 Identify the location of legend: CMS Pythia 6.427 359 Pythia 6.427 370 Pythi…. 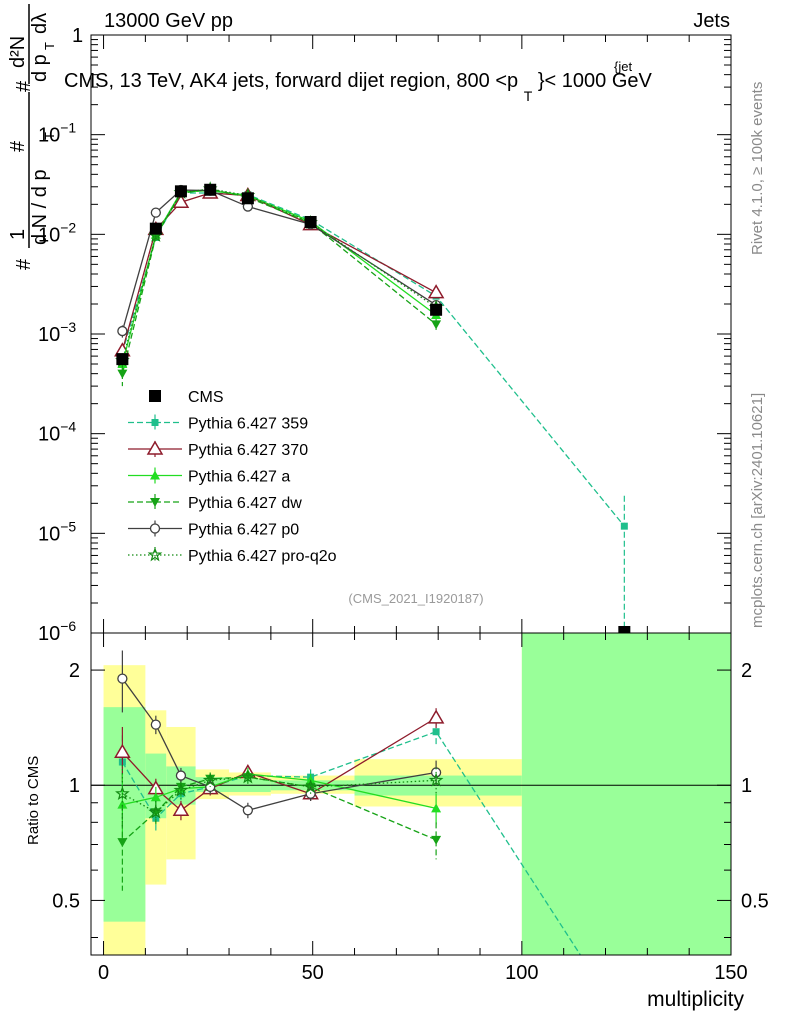
(232, 477).